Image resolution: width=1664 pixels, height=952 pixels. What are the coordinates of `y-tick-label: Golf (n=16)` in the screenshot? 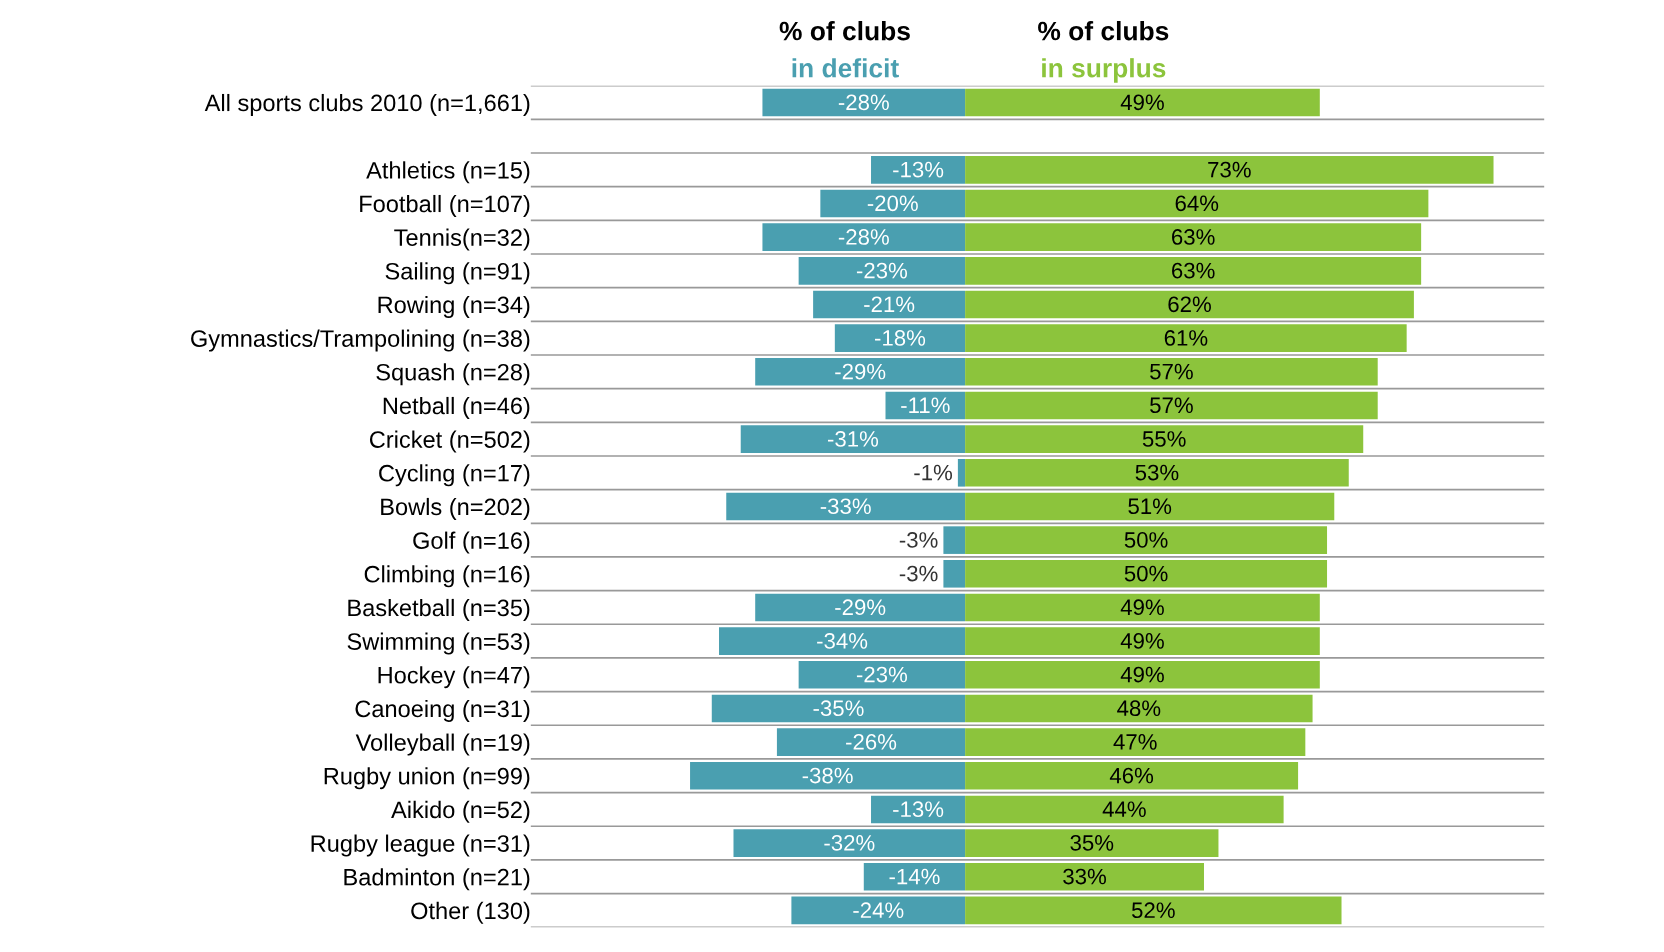 It's located at (471, 542).